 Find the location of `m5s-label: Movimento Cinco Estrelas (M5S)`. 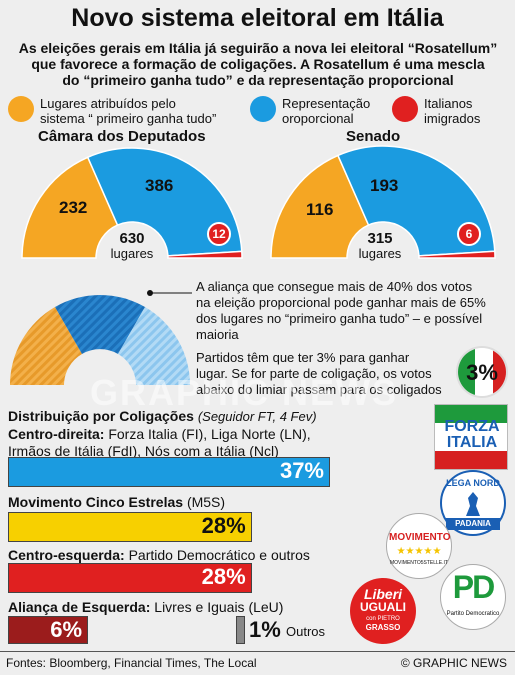

m5s-label: Movimento Cinco Estrelas (M5S) is located at coordinates (117, 502).